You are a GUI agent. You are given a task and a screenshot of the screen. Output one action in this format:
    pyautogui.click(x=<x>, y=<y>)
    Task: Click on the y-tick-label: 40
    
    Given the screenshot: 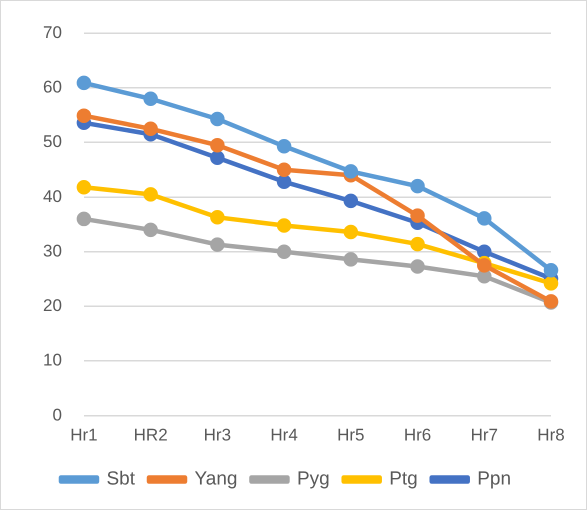 What is the action you would take?
    pyautogui.click(x=52, y=196)
    